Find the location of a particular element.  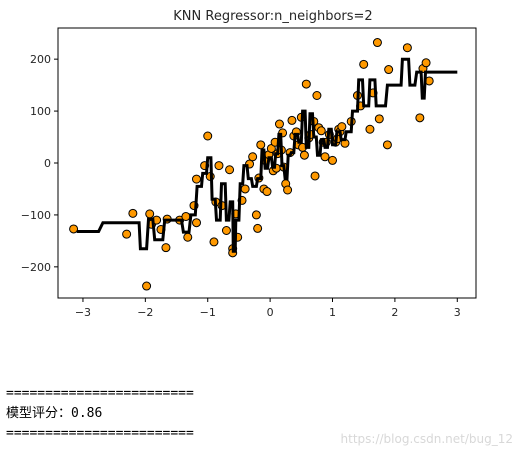

x-tick-label: 2 is located at coordinates (394, 312).